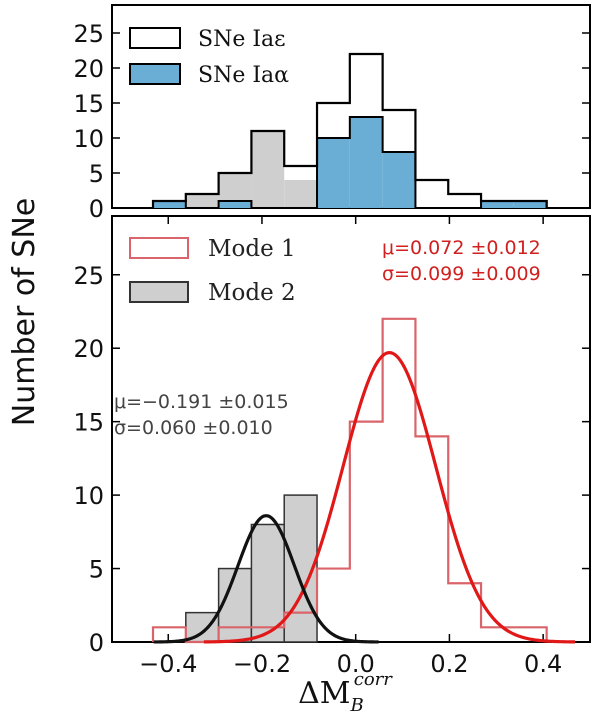  I want to click on bottom-ytick-label-10: 10, so click(88, 496).